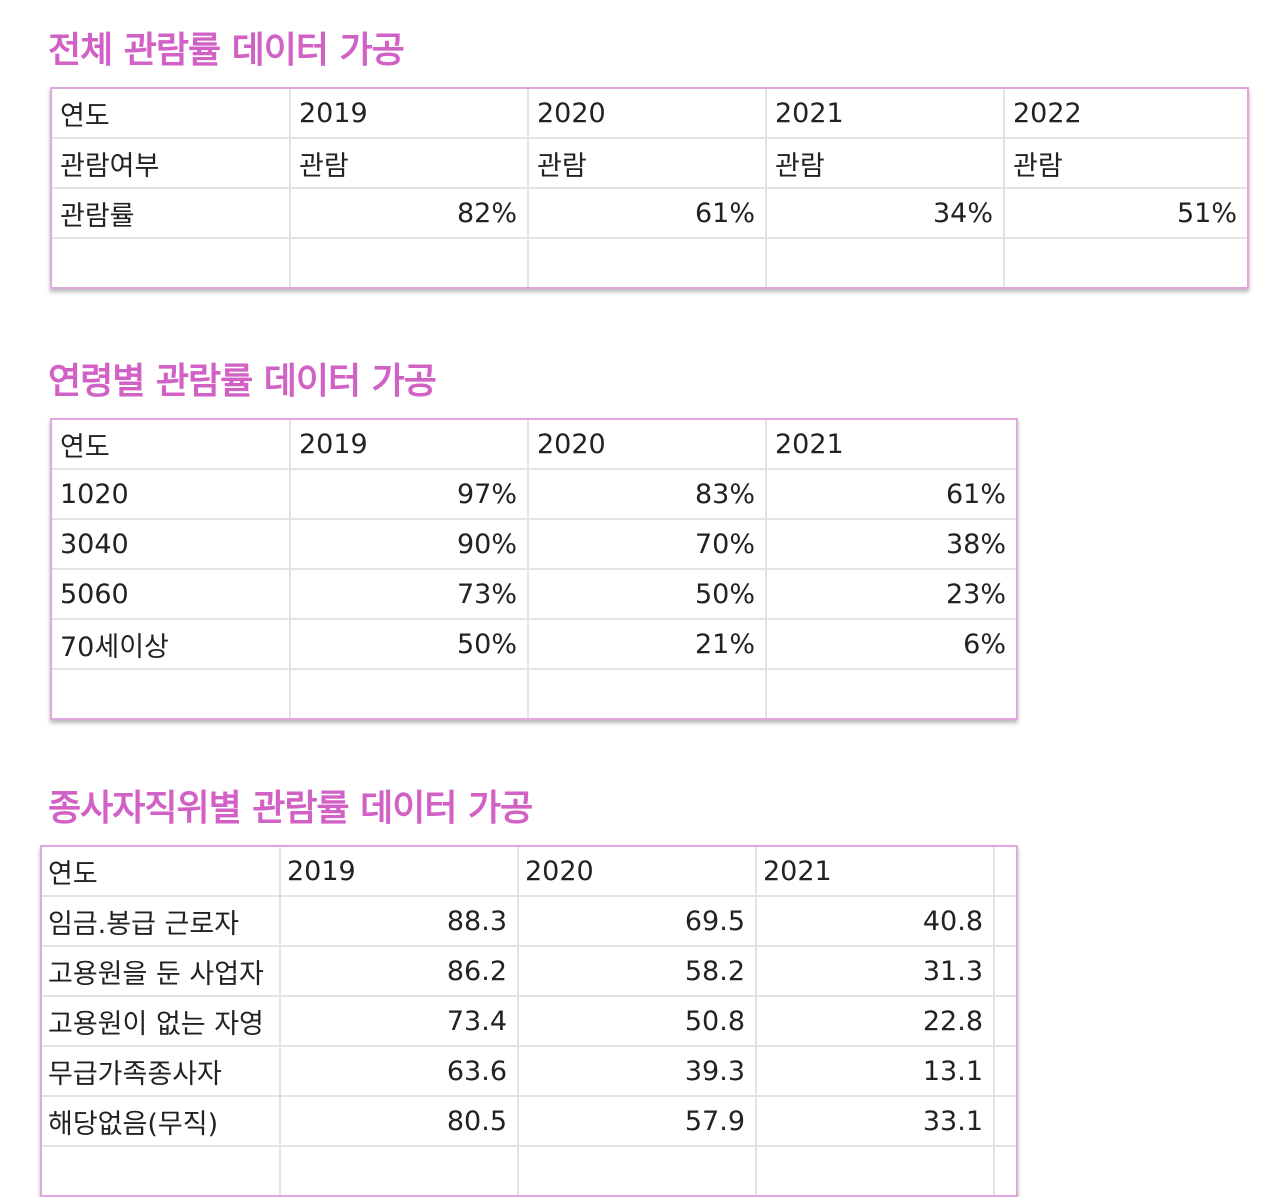  What do you see at coordinates (637, 1071) in the screenshot?
I see `table-cell: 39.3` at bounding box center [637, 1071].